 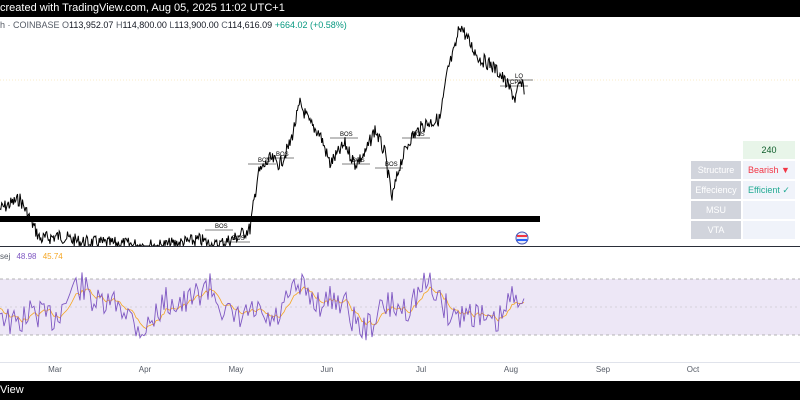 What do you see at coordinates (769, 150) in the screenshot?
I see `timeframe-cell: 240` at bounding box center [769, 150].